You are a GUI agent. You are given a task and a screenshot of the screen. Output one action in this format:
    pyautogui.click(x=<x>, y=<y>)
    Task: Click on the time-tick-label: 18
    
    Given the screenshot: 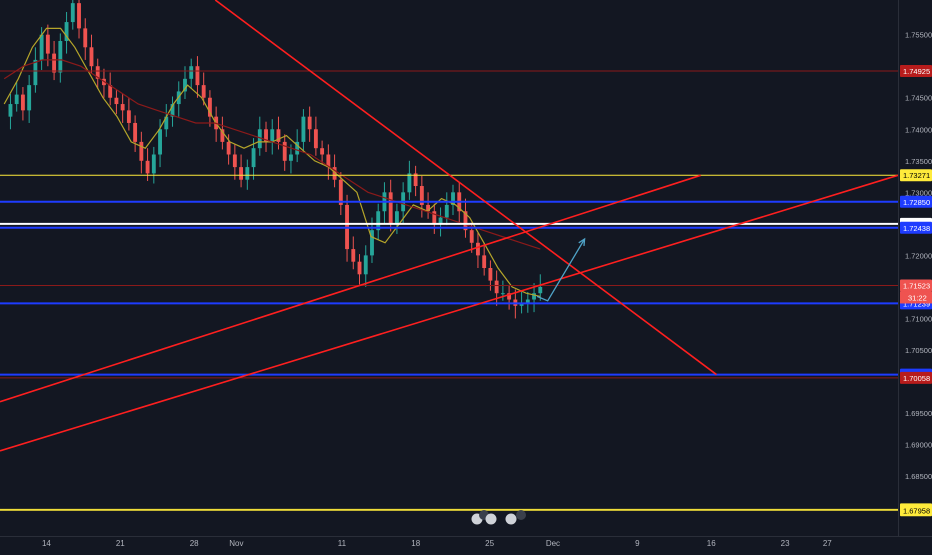 What is the action you would take?
    pyautogui.click(x=415, y=543)
    